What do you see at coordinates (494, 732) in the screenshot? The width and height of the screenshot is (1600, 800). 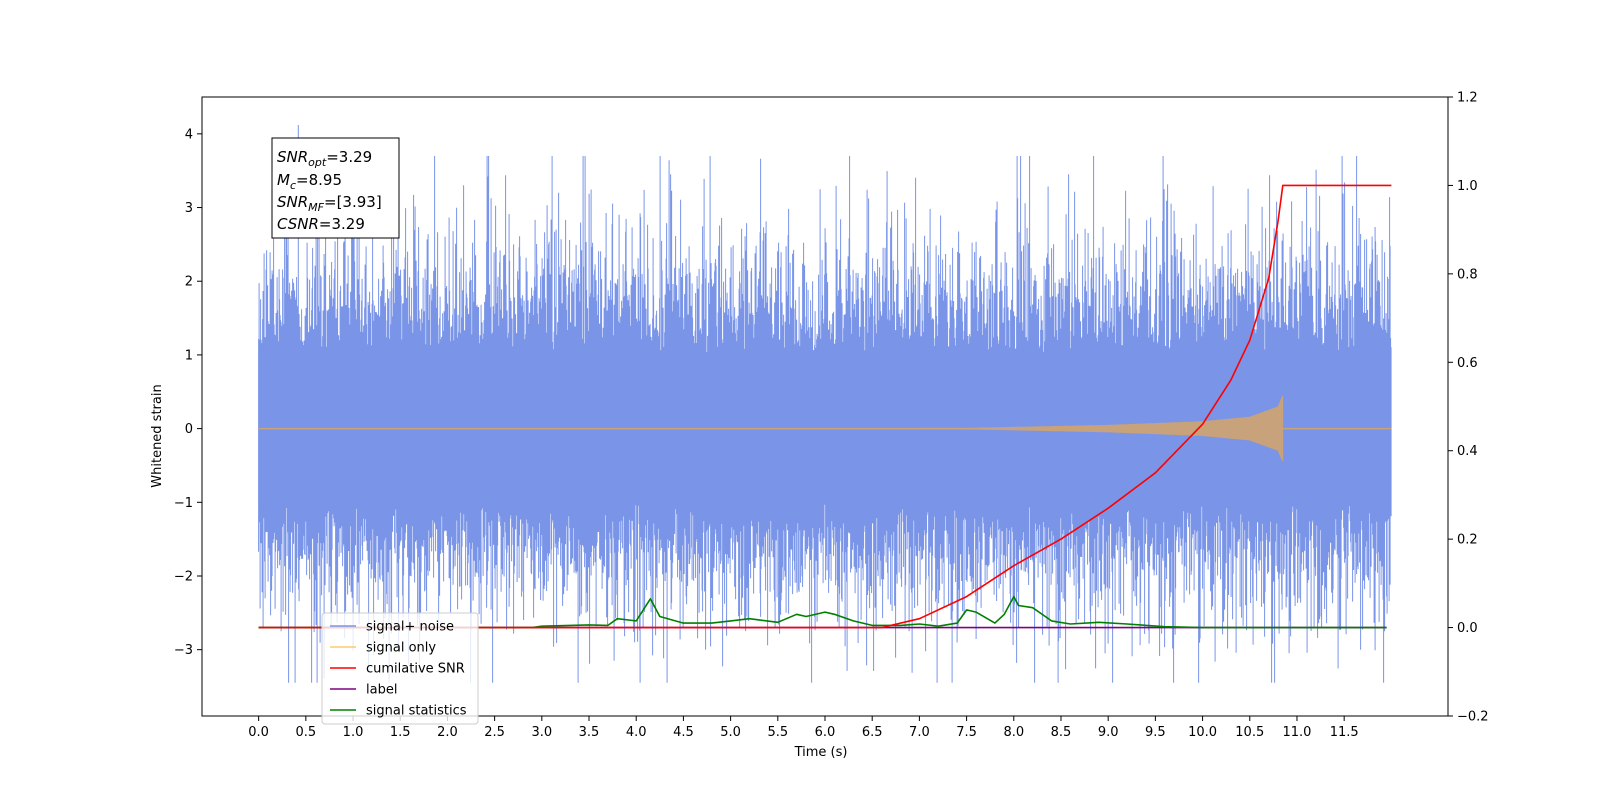 I see `x-tick-label: 2.5` at bounding box center [494, 732].